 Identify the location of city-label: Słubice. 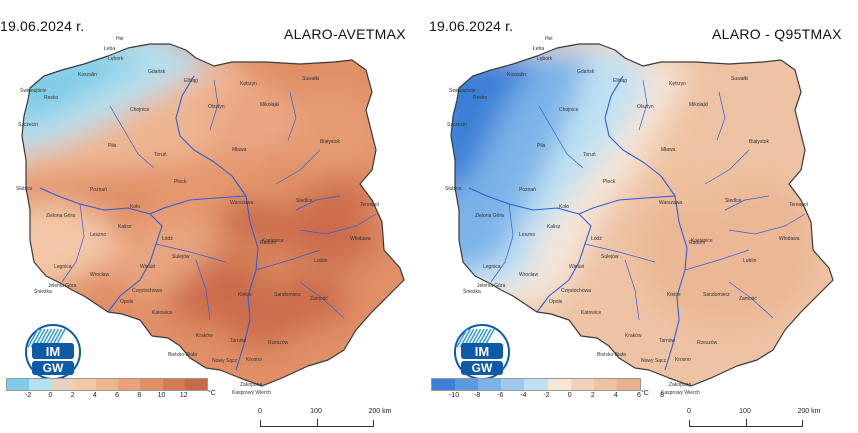
(453, 189).